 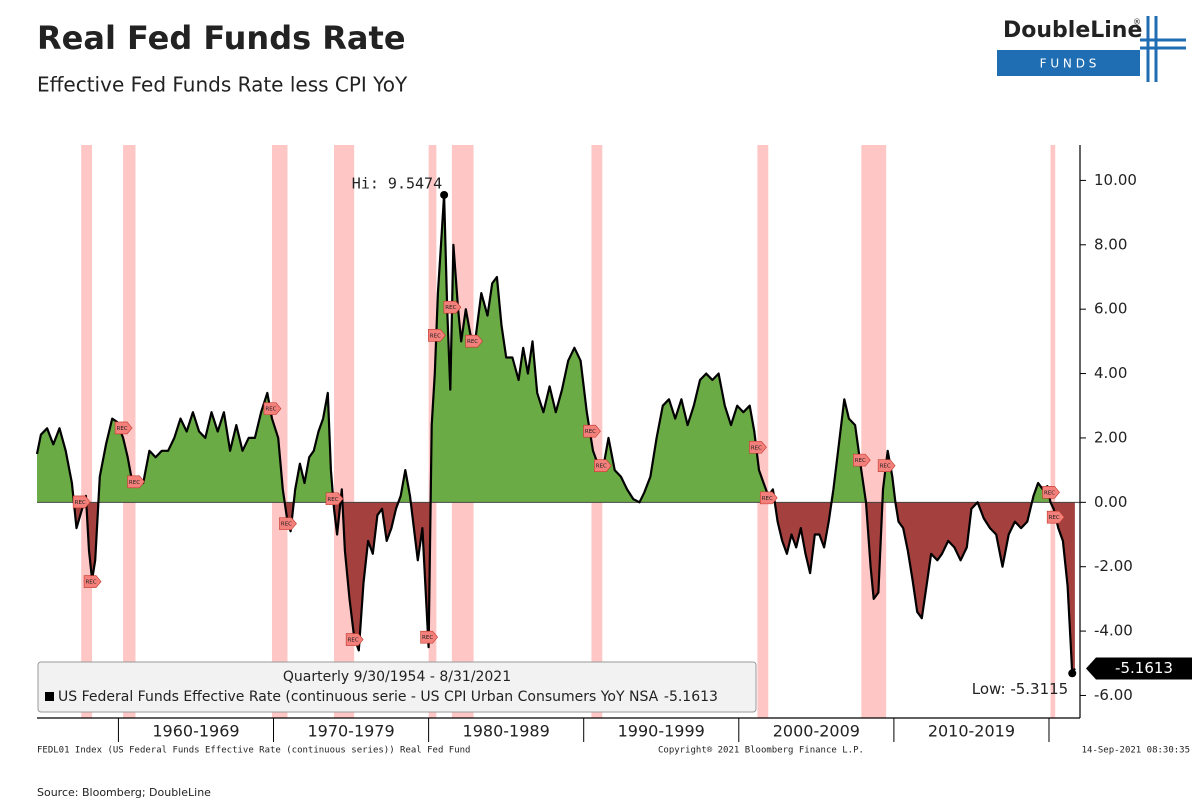 I want to click on y-tick-label: 0.00, so click(x=1110, y=502).